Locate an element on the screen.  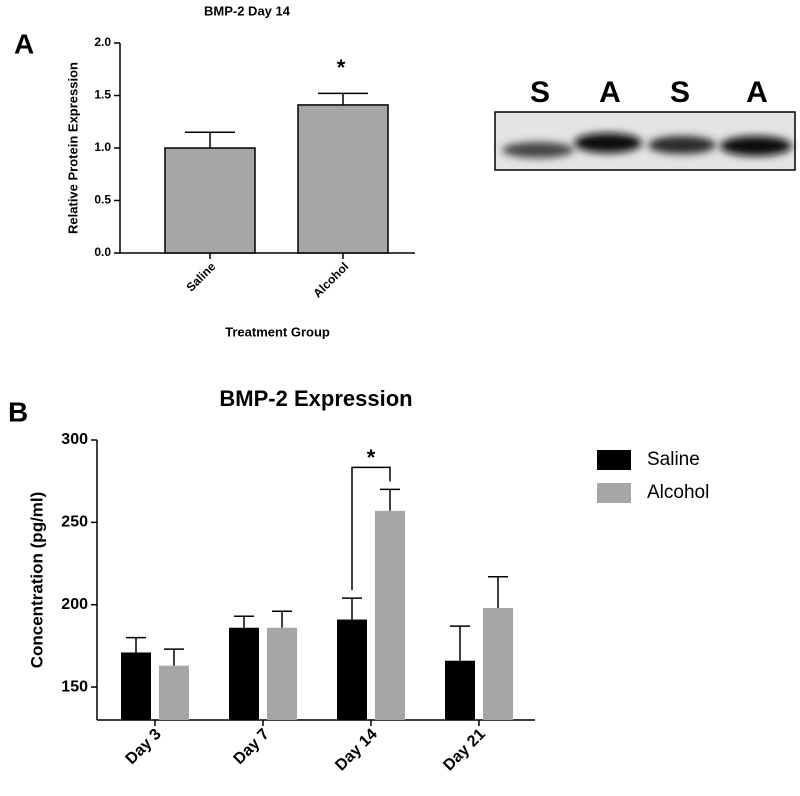
x-tick-label: Day 3 is located at coordinates (144, 747).